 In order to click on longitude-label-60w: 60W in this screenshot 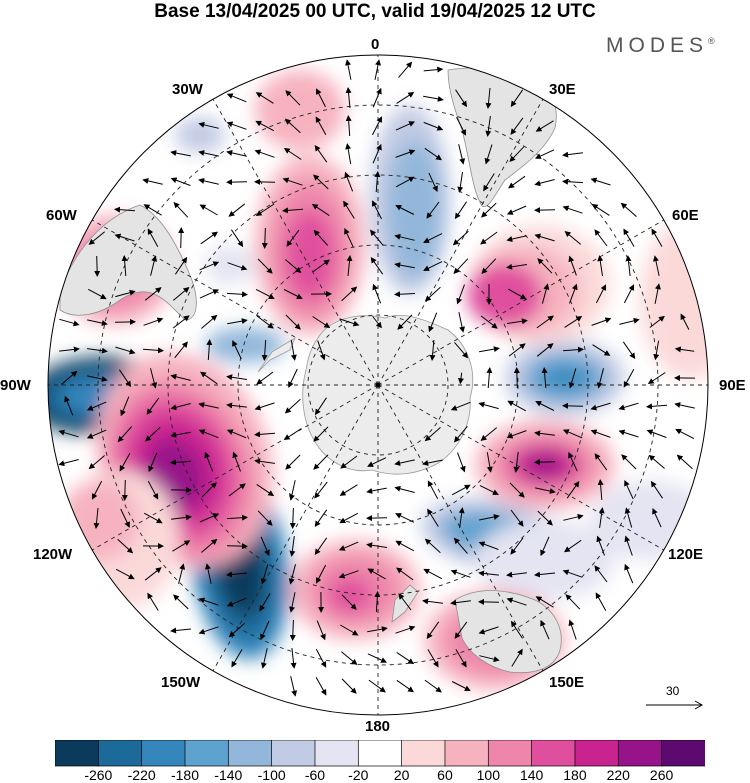, I will do `click(61, 215)`.